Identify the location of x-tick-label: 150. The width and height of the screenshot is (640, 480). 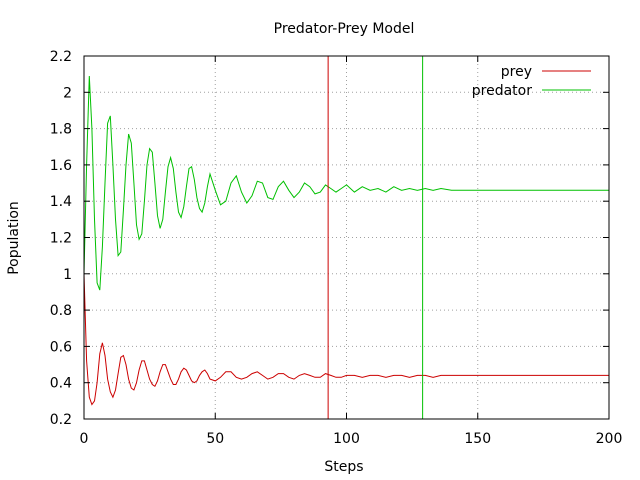
(477, 439).